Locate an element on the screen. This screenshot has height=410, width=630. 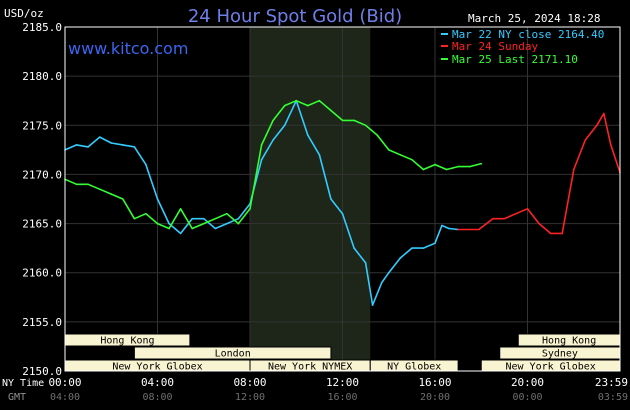
y-tick-label: 2165.0 is located at coordinates (42, 224).